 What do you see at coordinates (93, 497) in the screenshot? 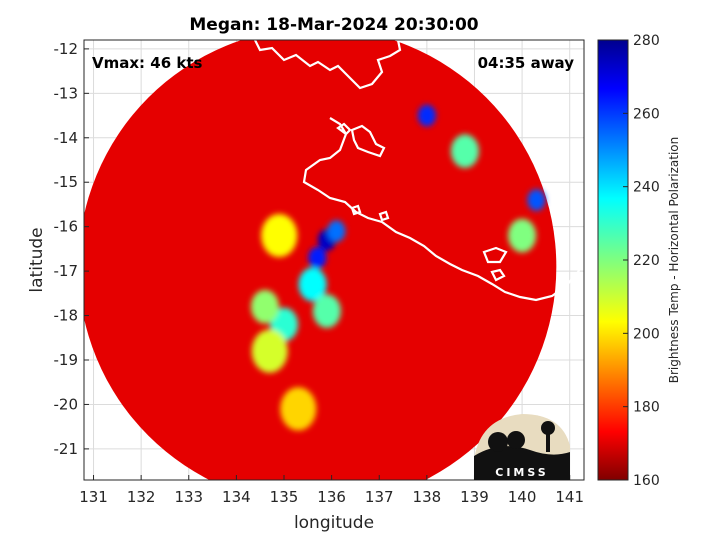
I see `x-tick-label: 131` at bounding box center [93, 497].